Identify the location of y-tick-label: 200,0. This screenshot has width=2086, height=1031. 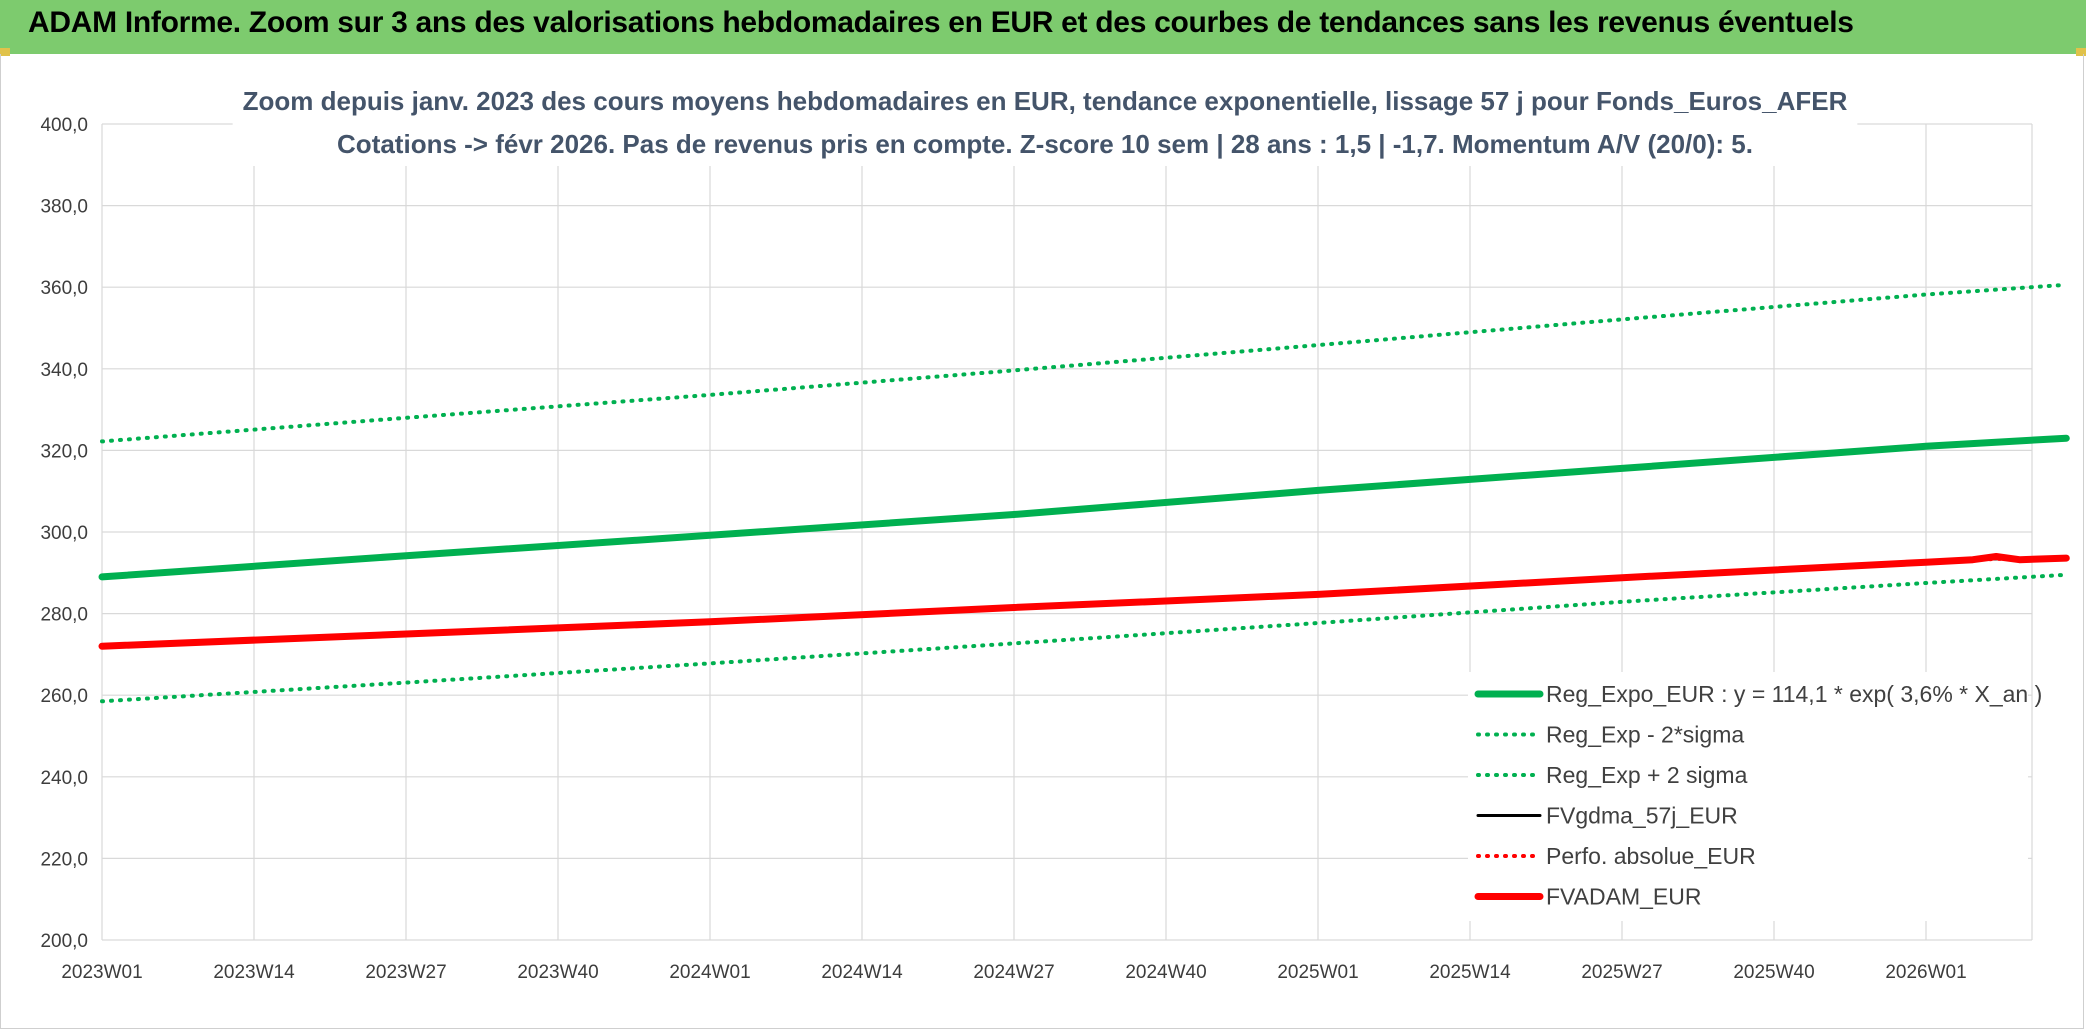
(64, 941).